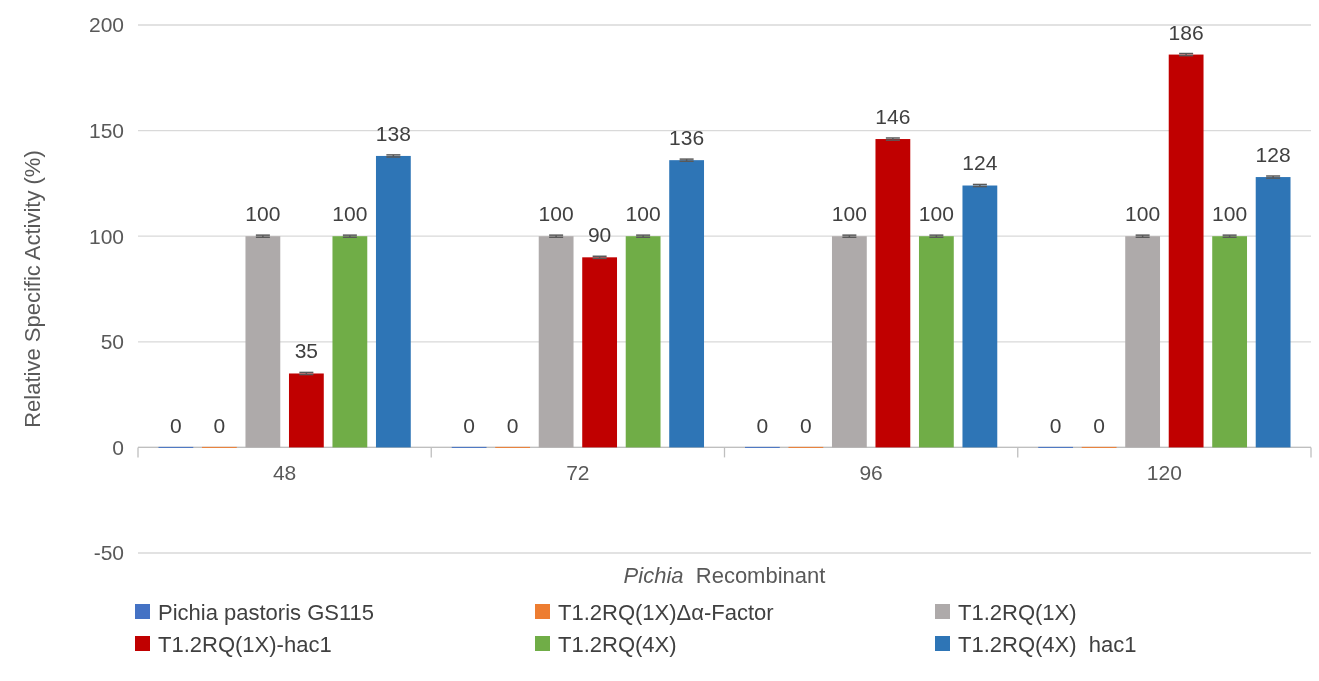  What do you see at coordinates (266, 612) in the screenshot?
I see `legend-label: Pichia pastoris GS115` at bounding box center [266, 612].